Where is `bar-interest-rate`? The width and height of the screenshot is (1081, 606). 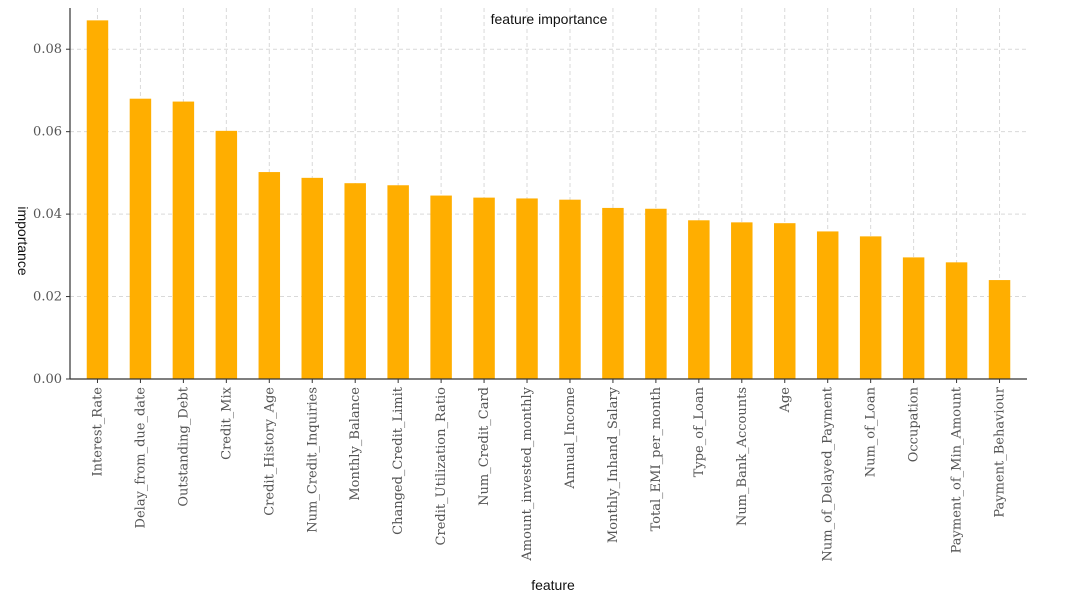
bar-interest-rate is located at coordinates (97, 199).